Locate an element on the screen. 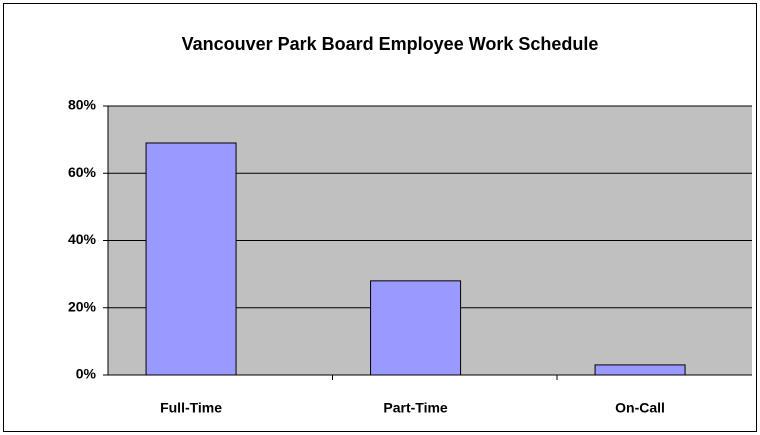 The height and width of the screenshot is (435, 760). y-tick-label: 60% is located at coordinates (82, 172).